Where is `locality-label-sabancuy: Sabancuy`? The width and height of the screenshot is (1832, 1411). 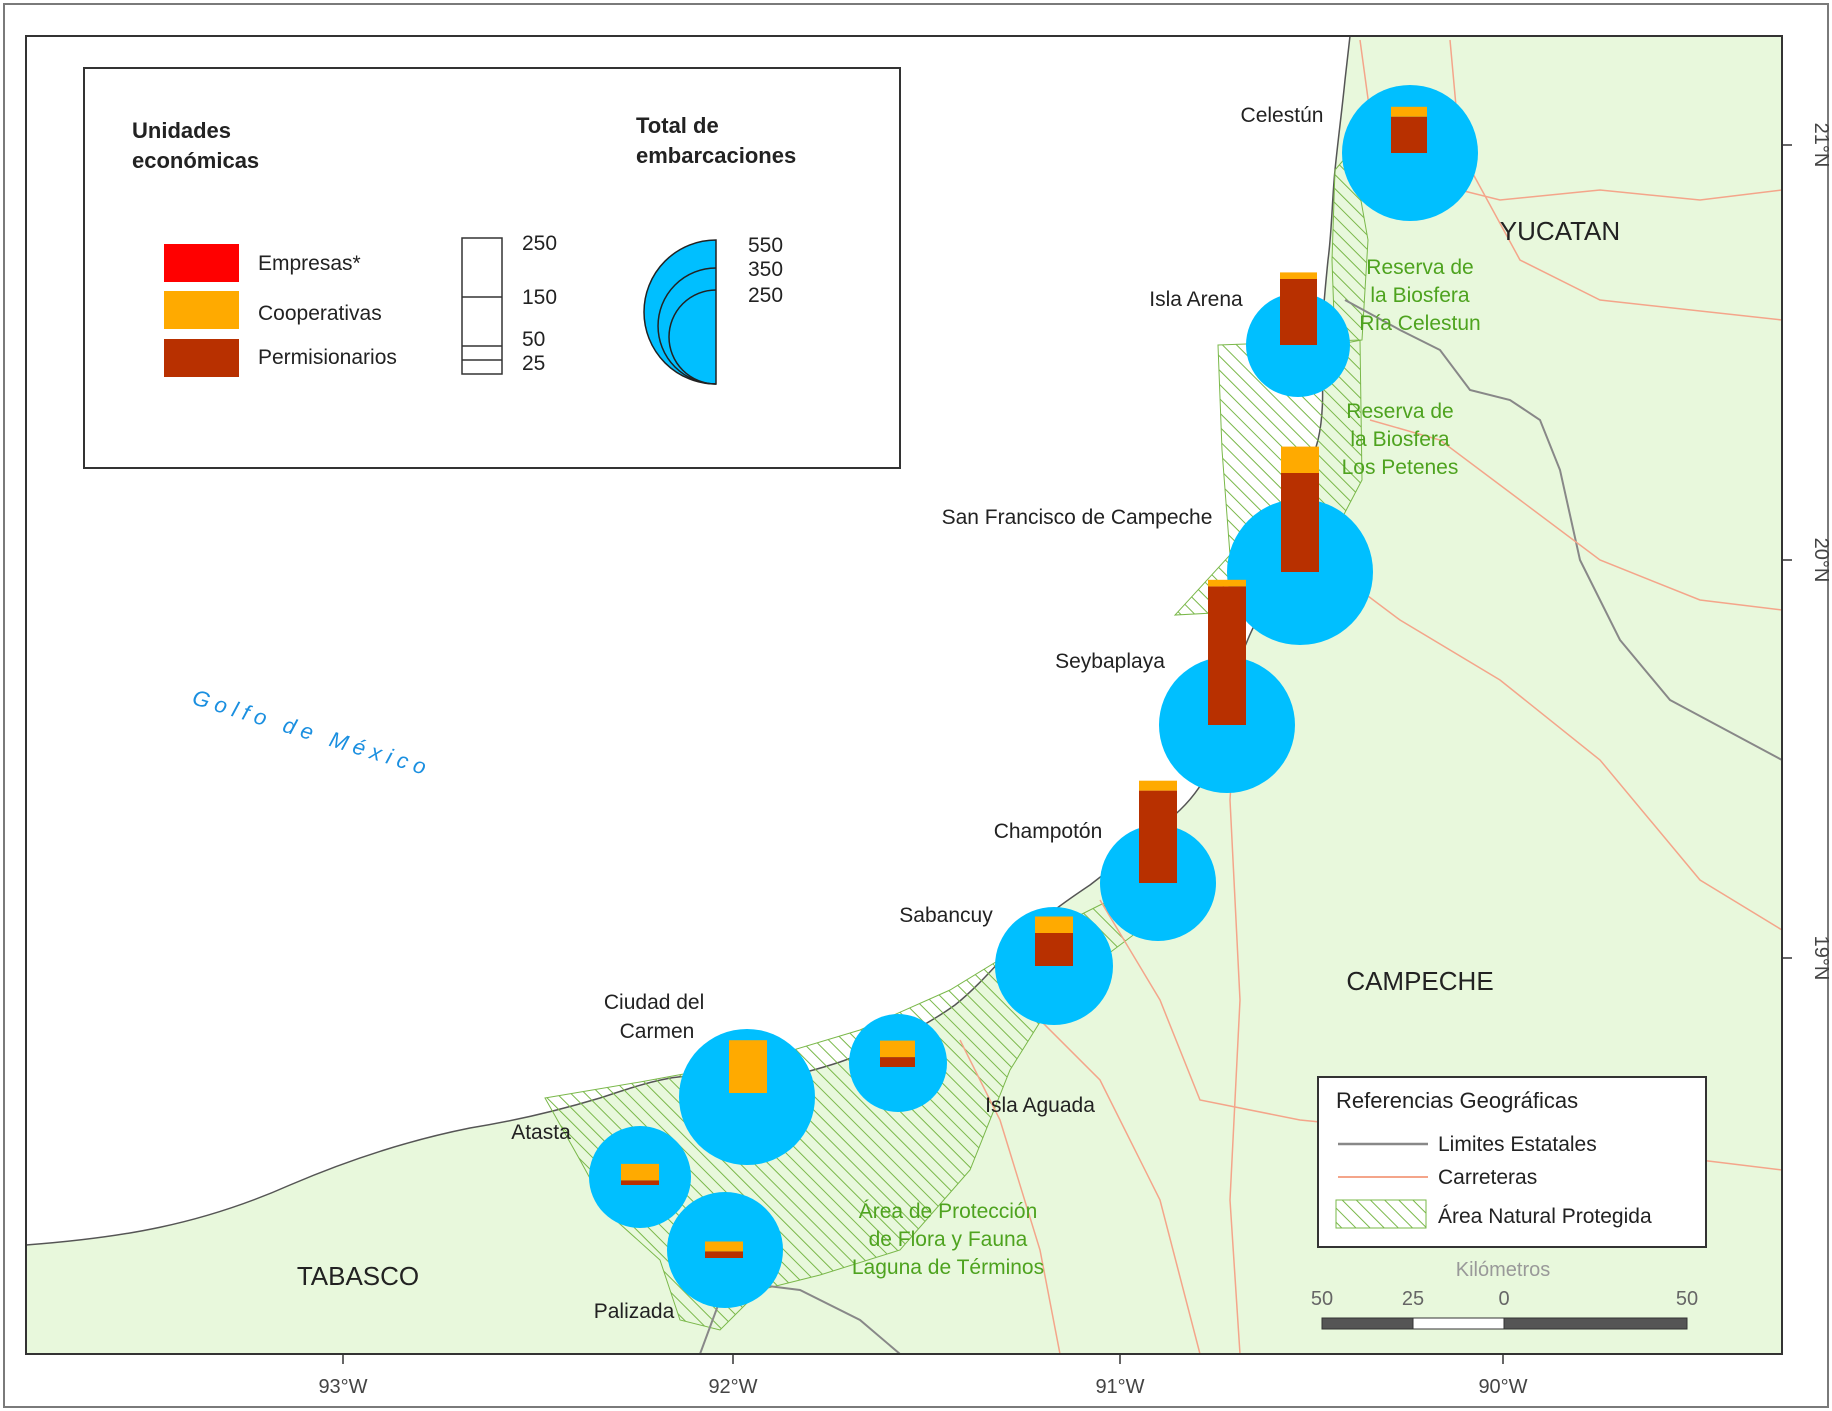
locality-label-sabancuy: Sabancuy is located at coordinates (946, 915).